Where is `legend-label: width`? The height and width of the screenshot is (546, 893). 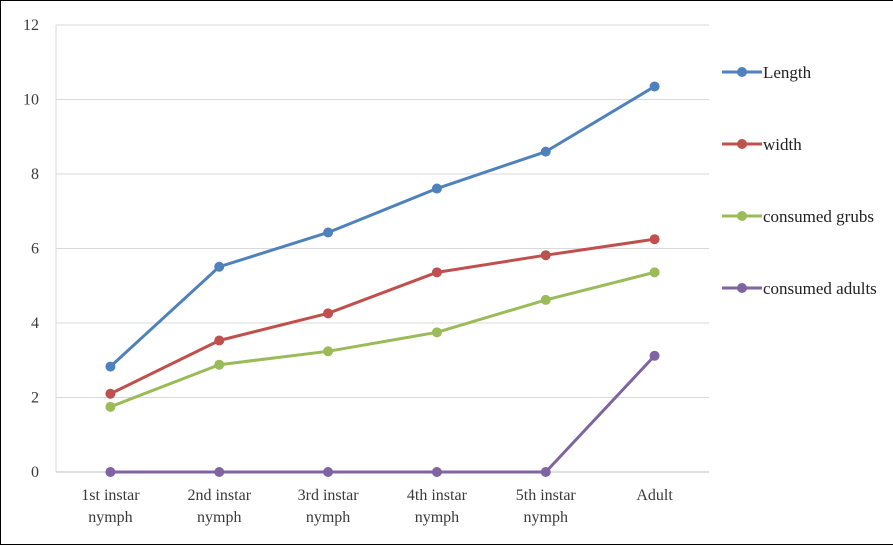 legend-label: width is located at coordinates (782, 144).